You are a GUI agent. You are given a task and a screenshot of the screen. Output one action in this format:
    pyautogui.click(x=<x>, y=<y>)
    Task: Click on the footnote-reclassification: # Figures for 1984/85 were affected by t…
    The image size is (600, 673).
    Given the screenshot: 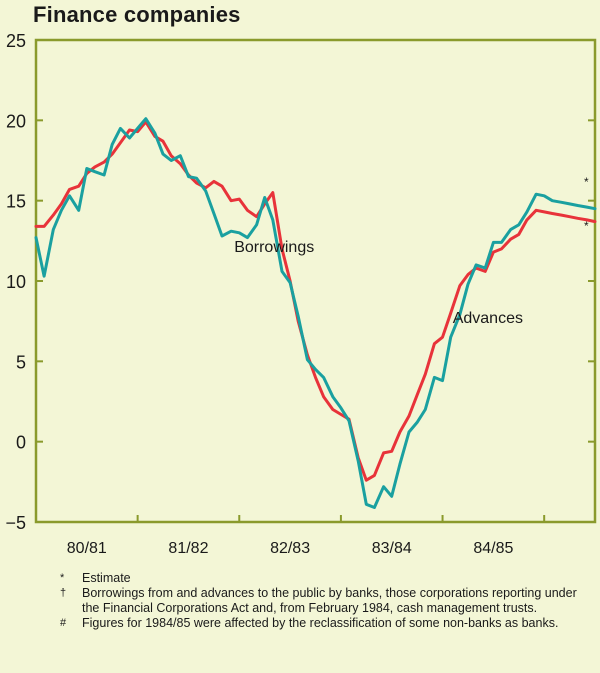 What is the action you would take?
    pyautogui.click(x=320, y=623)
    